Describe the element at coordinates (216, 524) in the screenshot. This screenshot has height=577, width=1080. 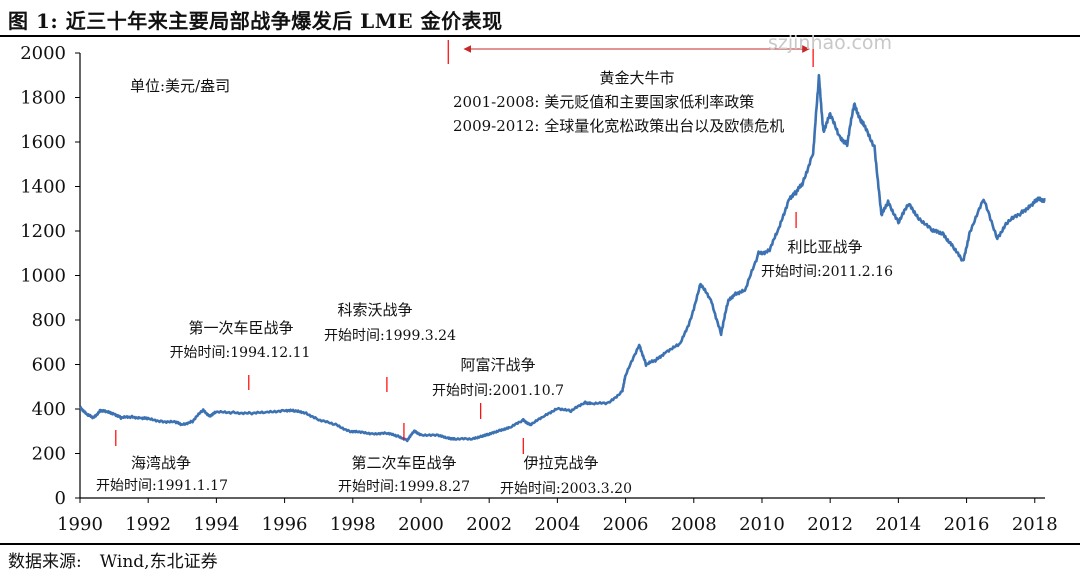
I see `x-tick-label: 1994` at that location.